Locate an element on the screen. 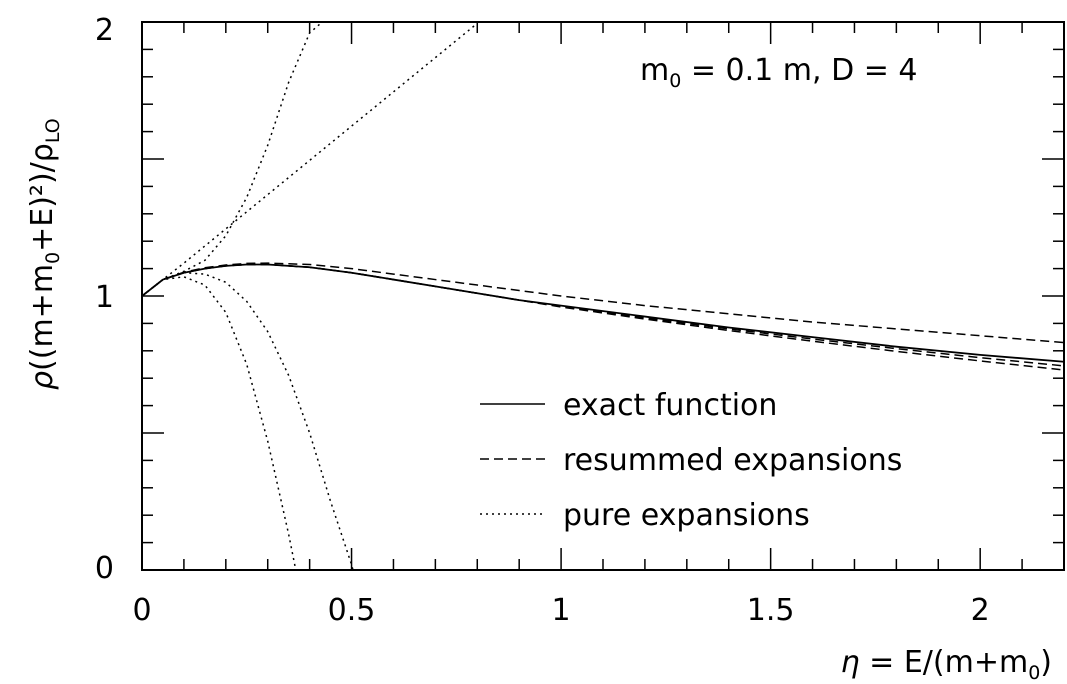 The height and width of the screenshot is (684, 1067). y-tick-label: 1 is located at coordinates (104, 297).